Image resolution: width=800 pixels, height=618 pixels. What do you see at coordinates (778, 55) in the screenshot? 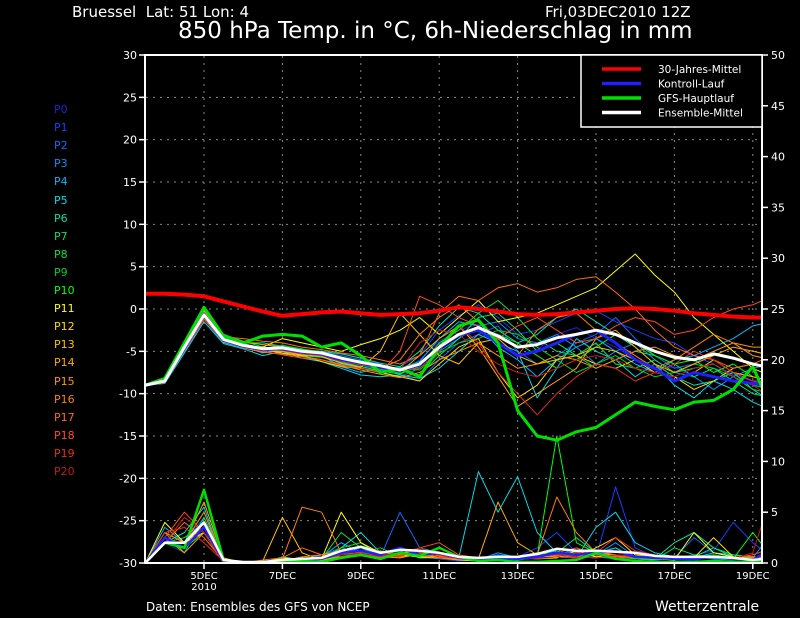
I see `y2-tick-label: 50` at bounding box center [778, 55].